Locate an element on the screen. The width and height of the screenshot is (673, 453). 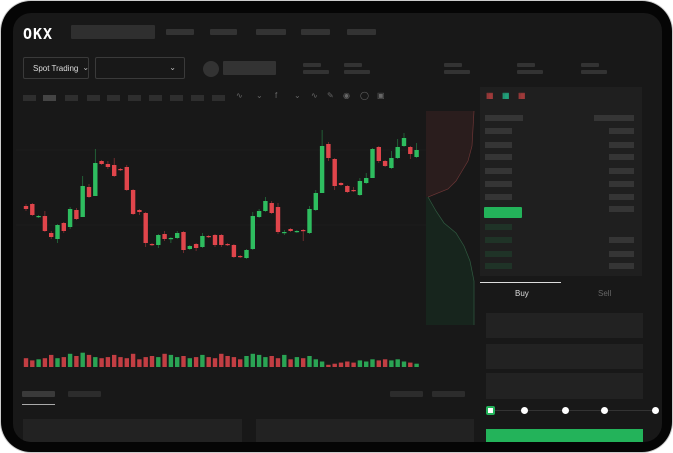
tab-open-orders is located at coordinates (38, 394).